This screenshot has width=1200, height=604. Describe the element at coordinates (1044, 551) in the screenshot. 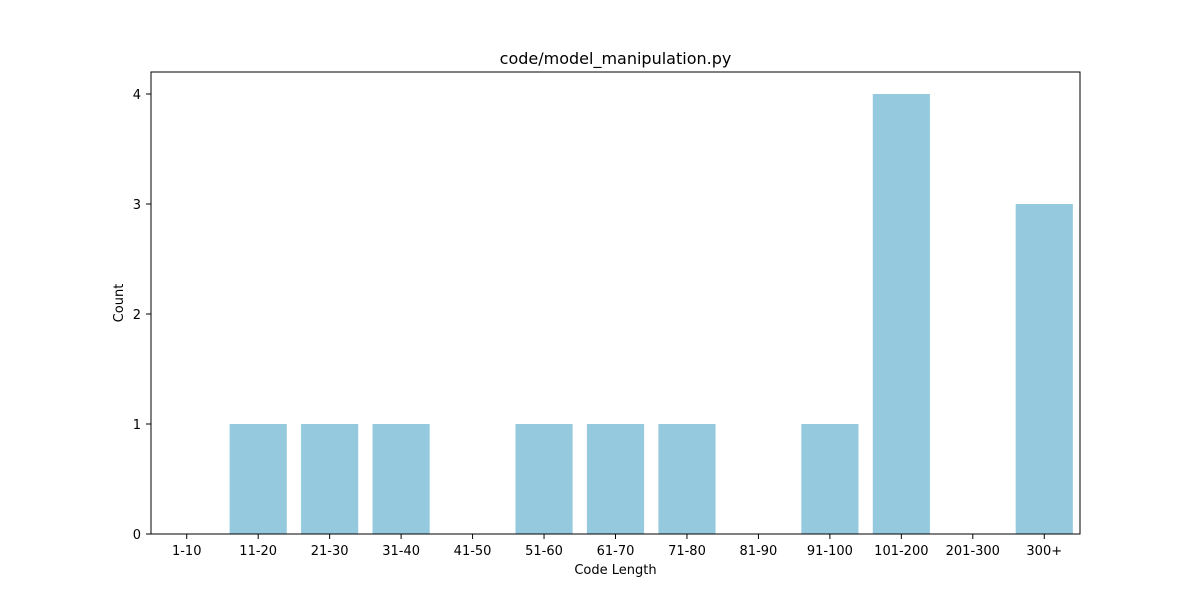

I see `x-tick-label: 300+` at that location.